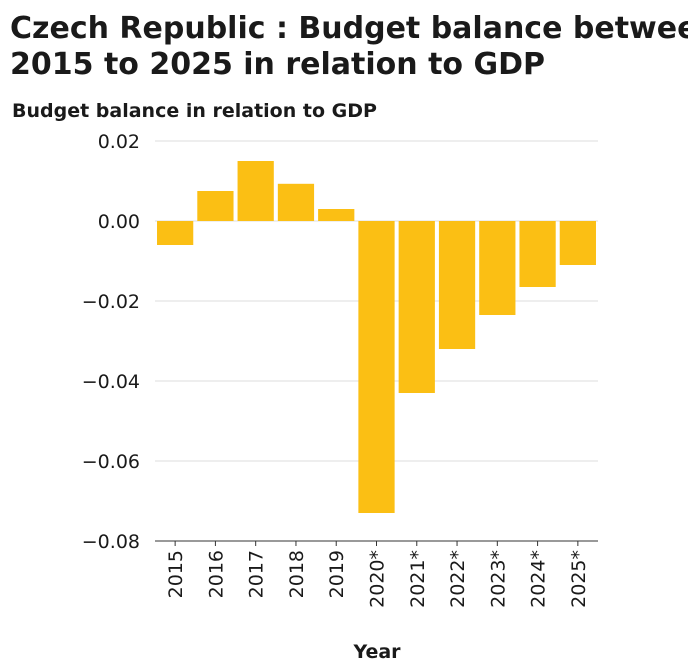 This screenshot has height=672, width=688. Describe the element at coordinates (579, 579) in the screenshot. I see `x-tick-label: 2025*` at that location.